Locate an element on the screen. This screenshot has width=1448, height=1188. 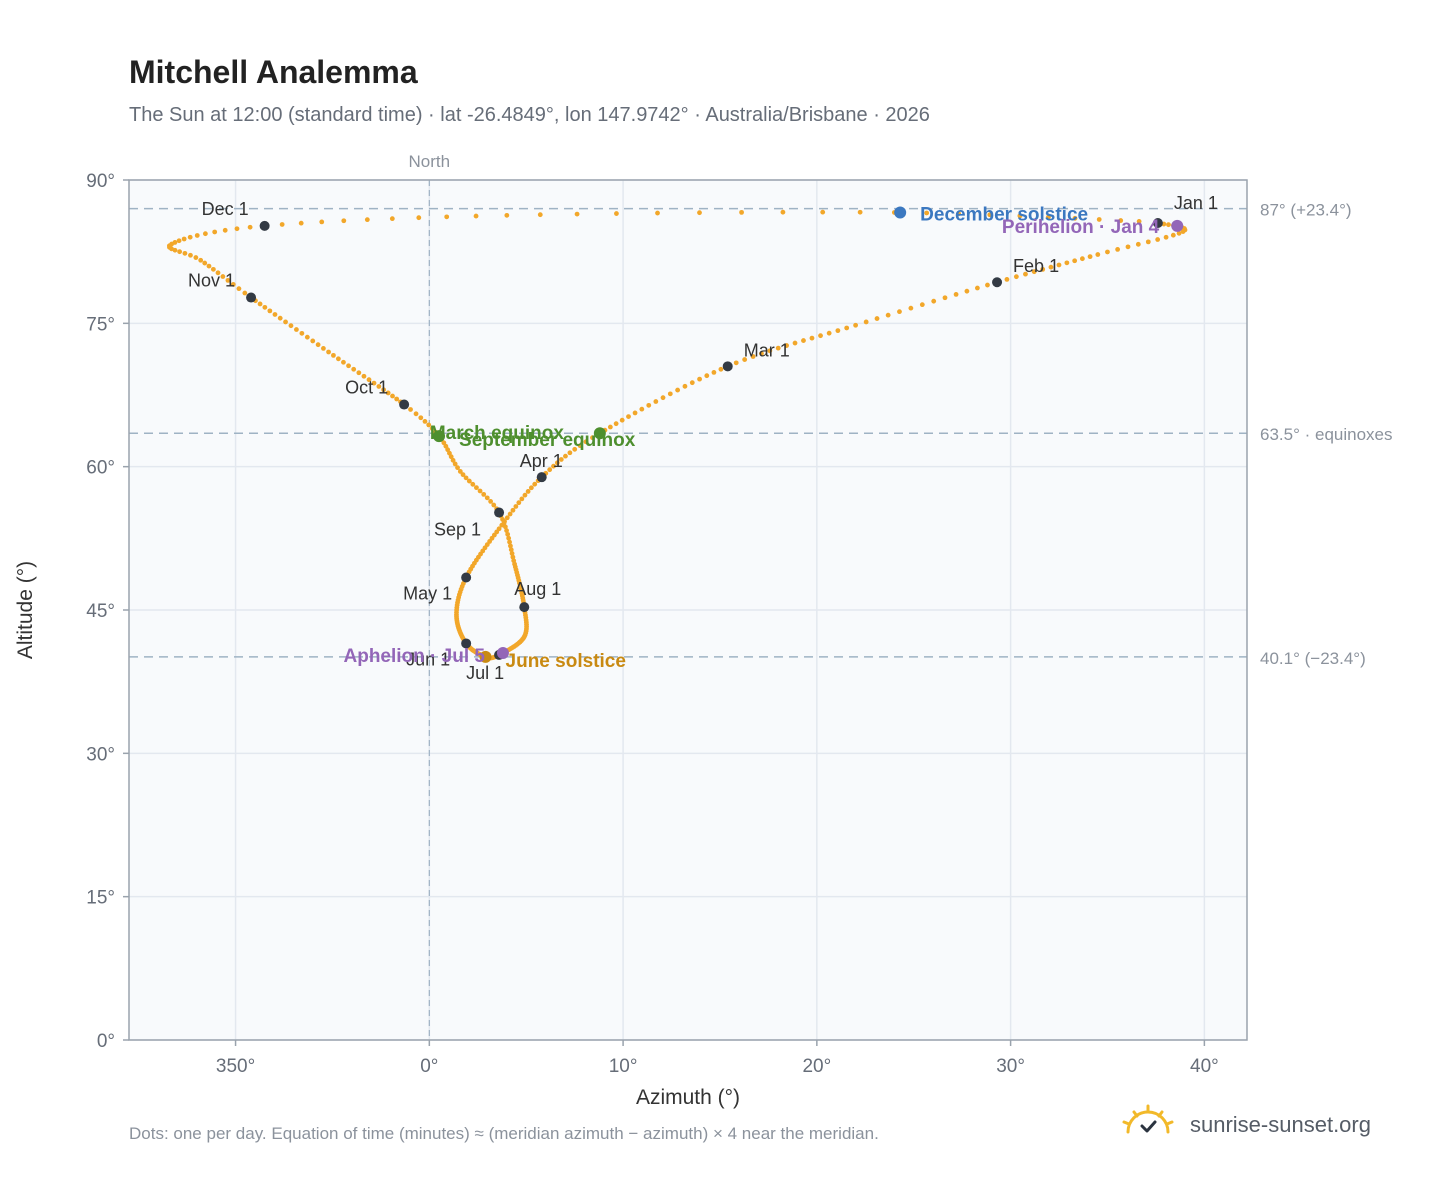
y-tick-label: 30° is located at coordinates (100, 754).